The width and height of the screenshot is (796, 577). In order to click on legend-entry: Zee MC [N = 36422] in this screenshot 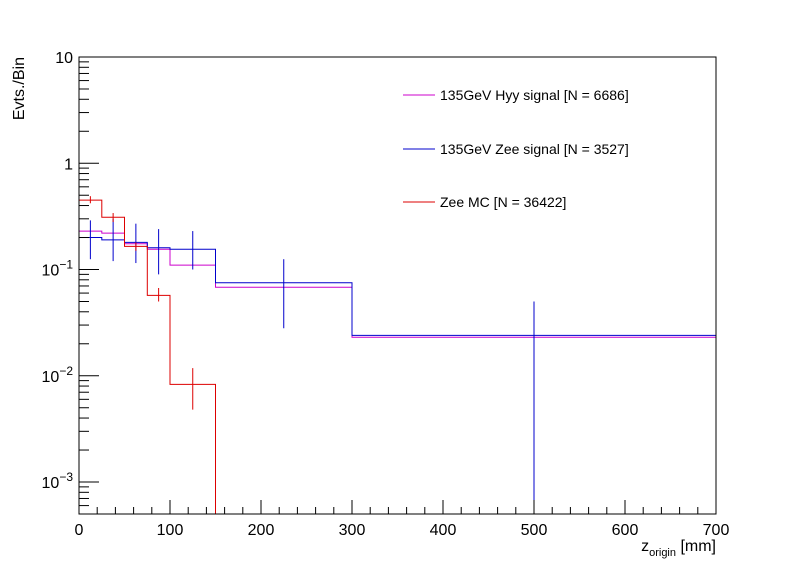, I will do `click(484, 202)`.